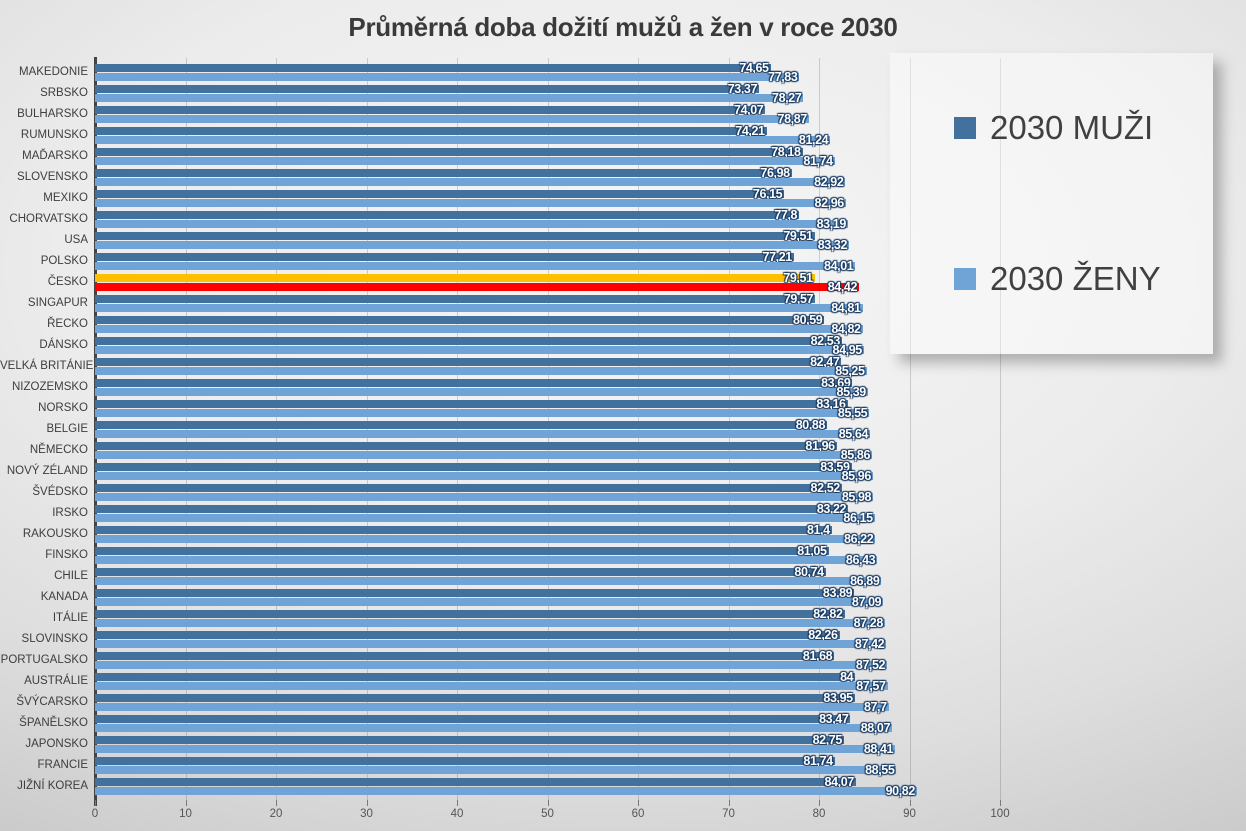  What do you see at coordinates (787, 98) in the screenshot?
I see `bar-value-label: 78,27` at bounding box center [787, 98].